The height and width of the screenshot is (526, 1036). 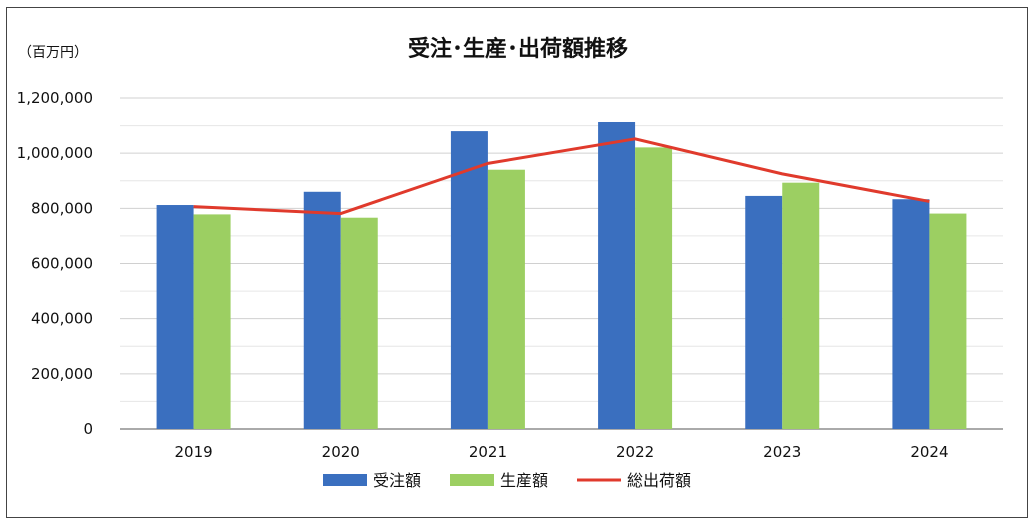 I want to click on y-tick-label: 800,000, so click(x=62, y=208).